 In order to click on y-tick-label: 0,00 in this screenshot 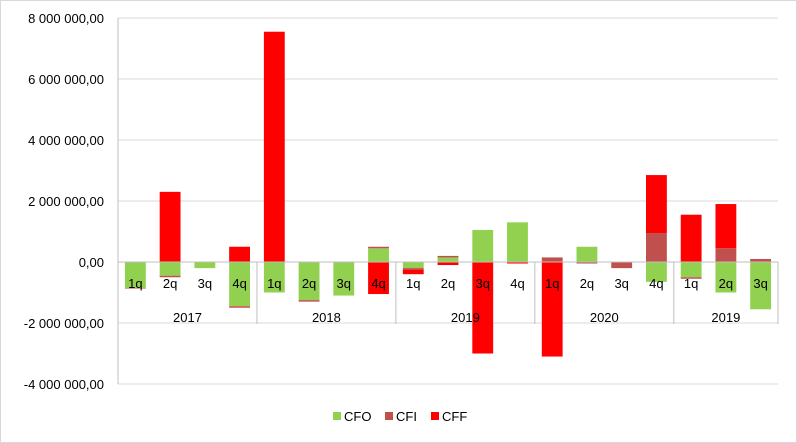, I will do `click(91, 262)`.